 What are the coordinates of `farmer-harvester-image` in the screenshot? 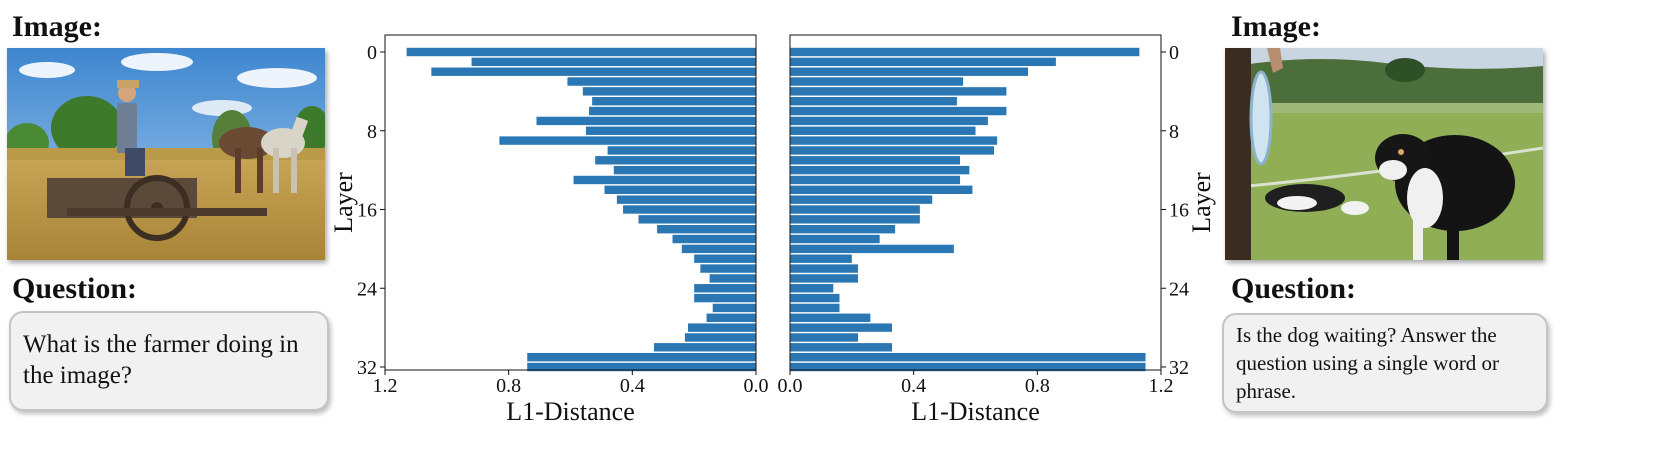 It's located at (166, 154).